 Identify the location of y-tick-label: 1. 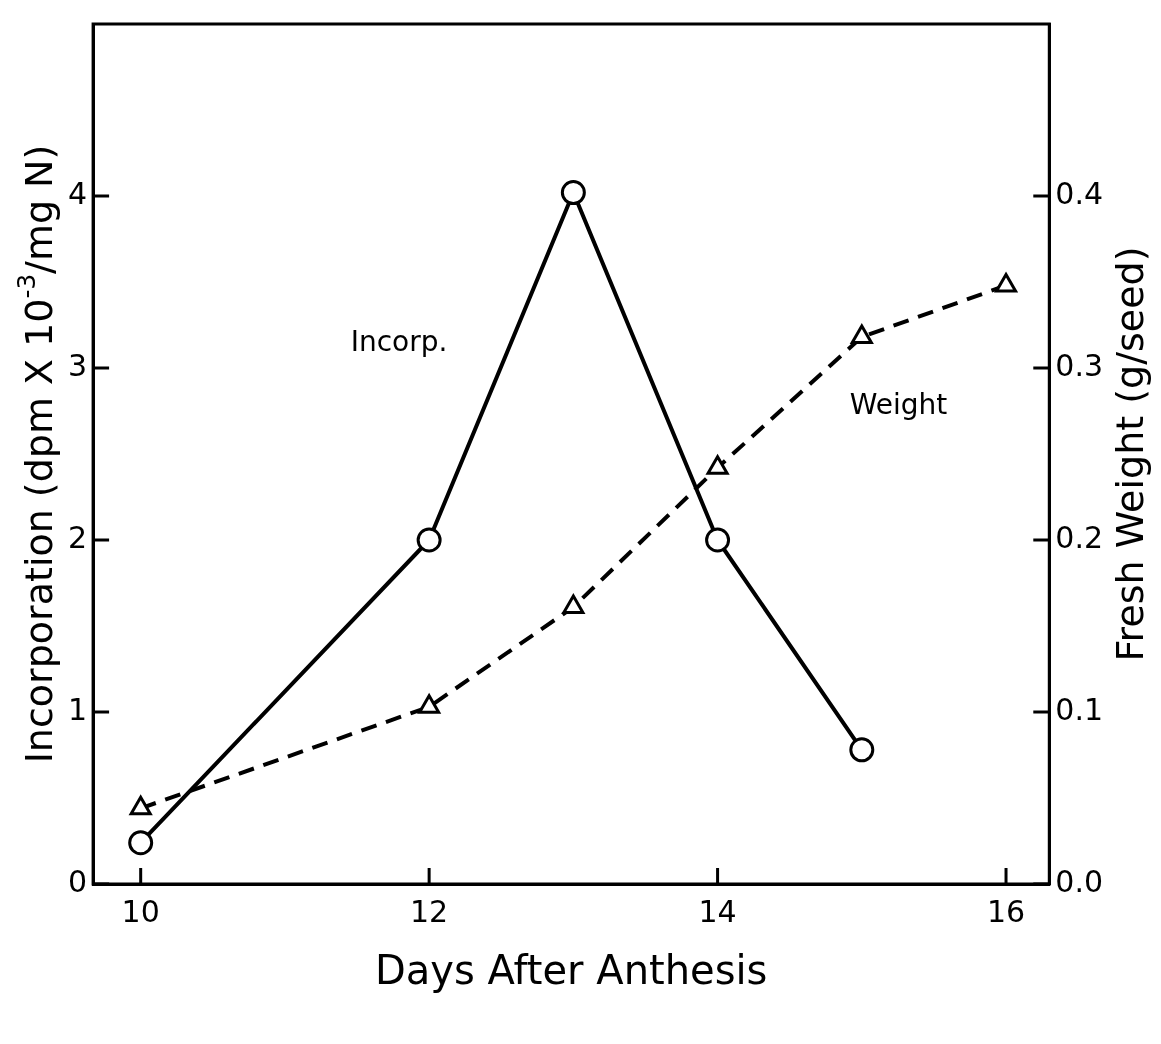
(77, 709).